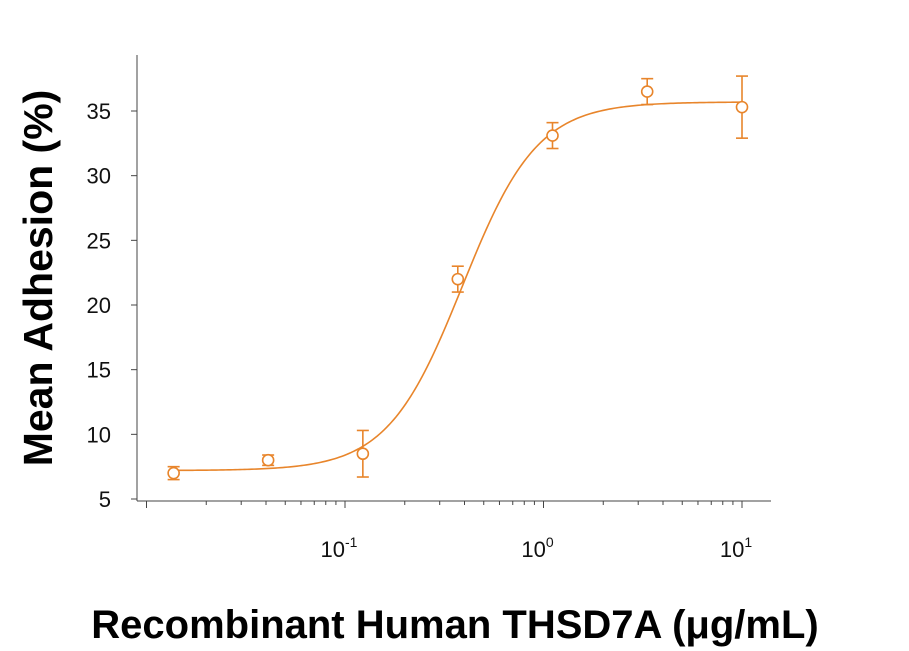 Image resolution: width=909 pixels, height=651 pixels. What do you see at coordinates (339, 548) in the screenshot?
I see `x-tick-label: 10⁻¹` at bounding box center [339, 548].